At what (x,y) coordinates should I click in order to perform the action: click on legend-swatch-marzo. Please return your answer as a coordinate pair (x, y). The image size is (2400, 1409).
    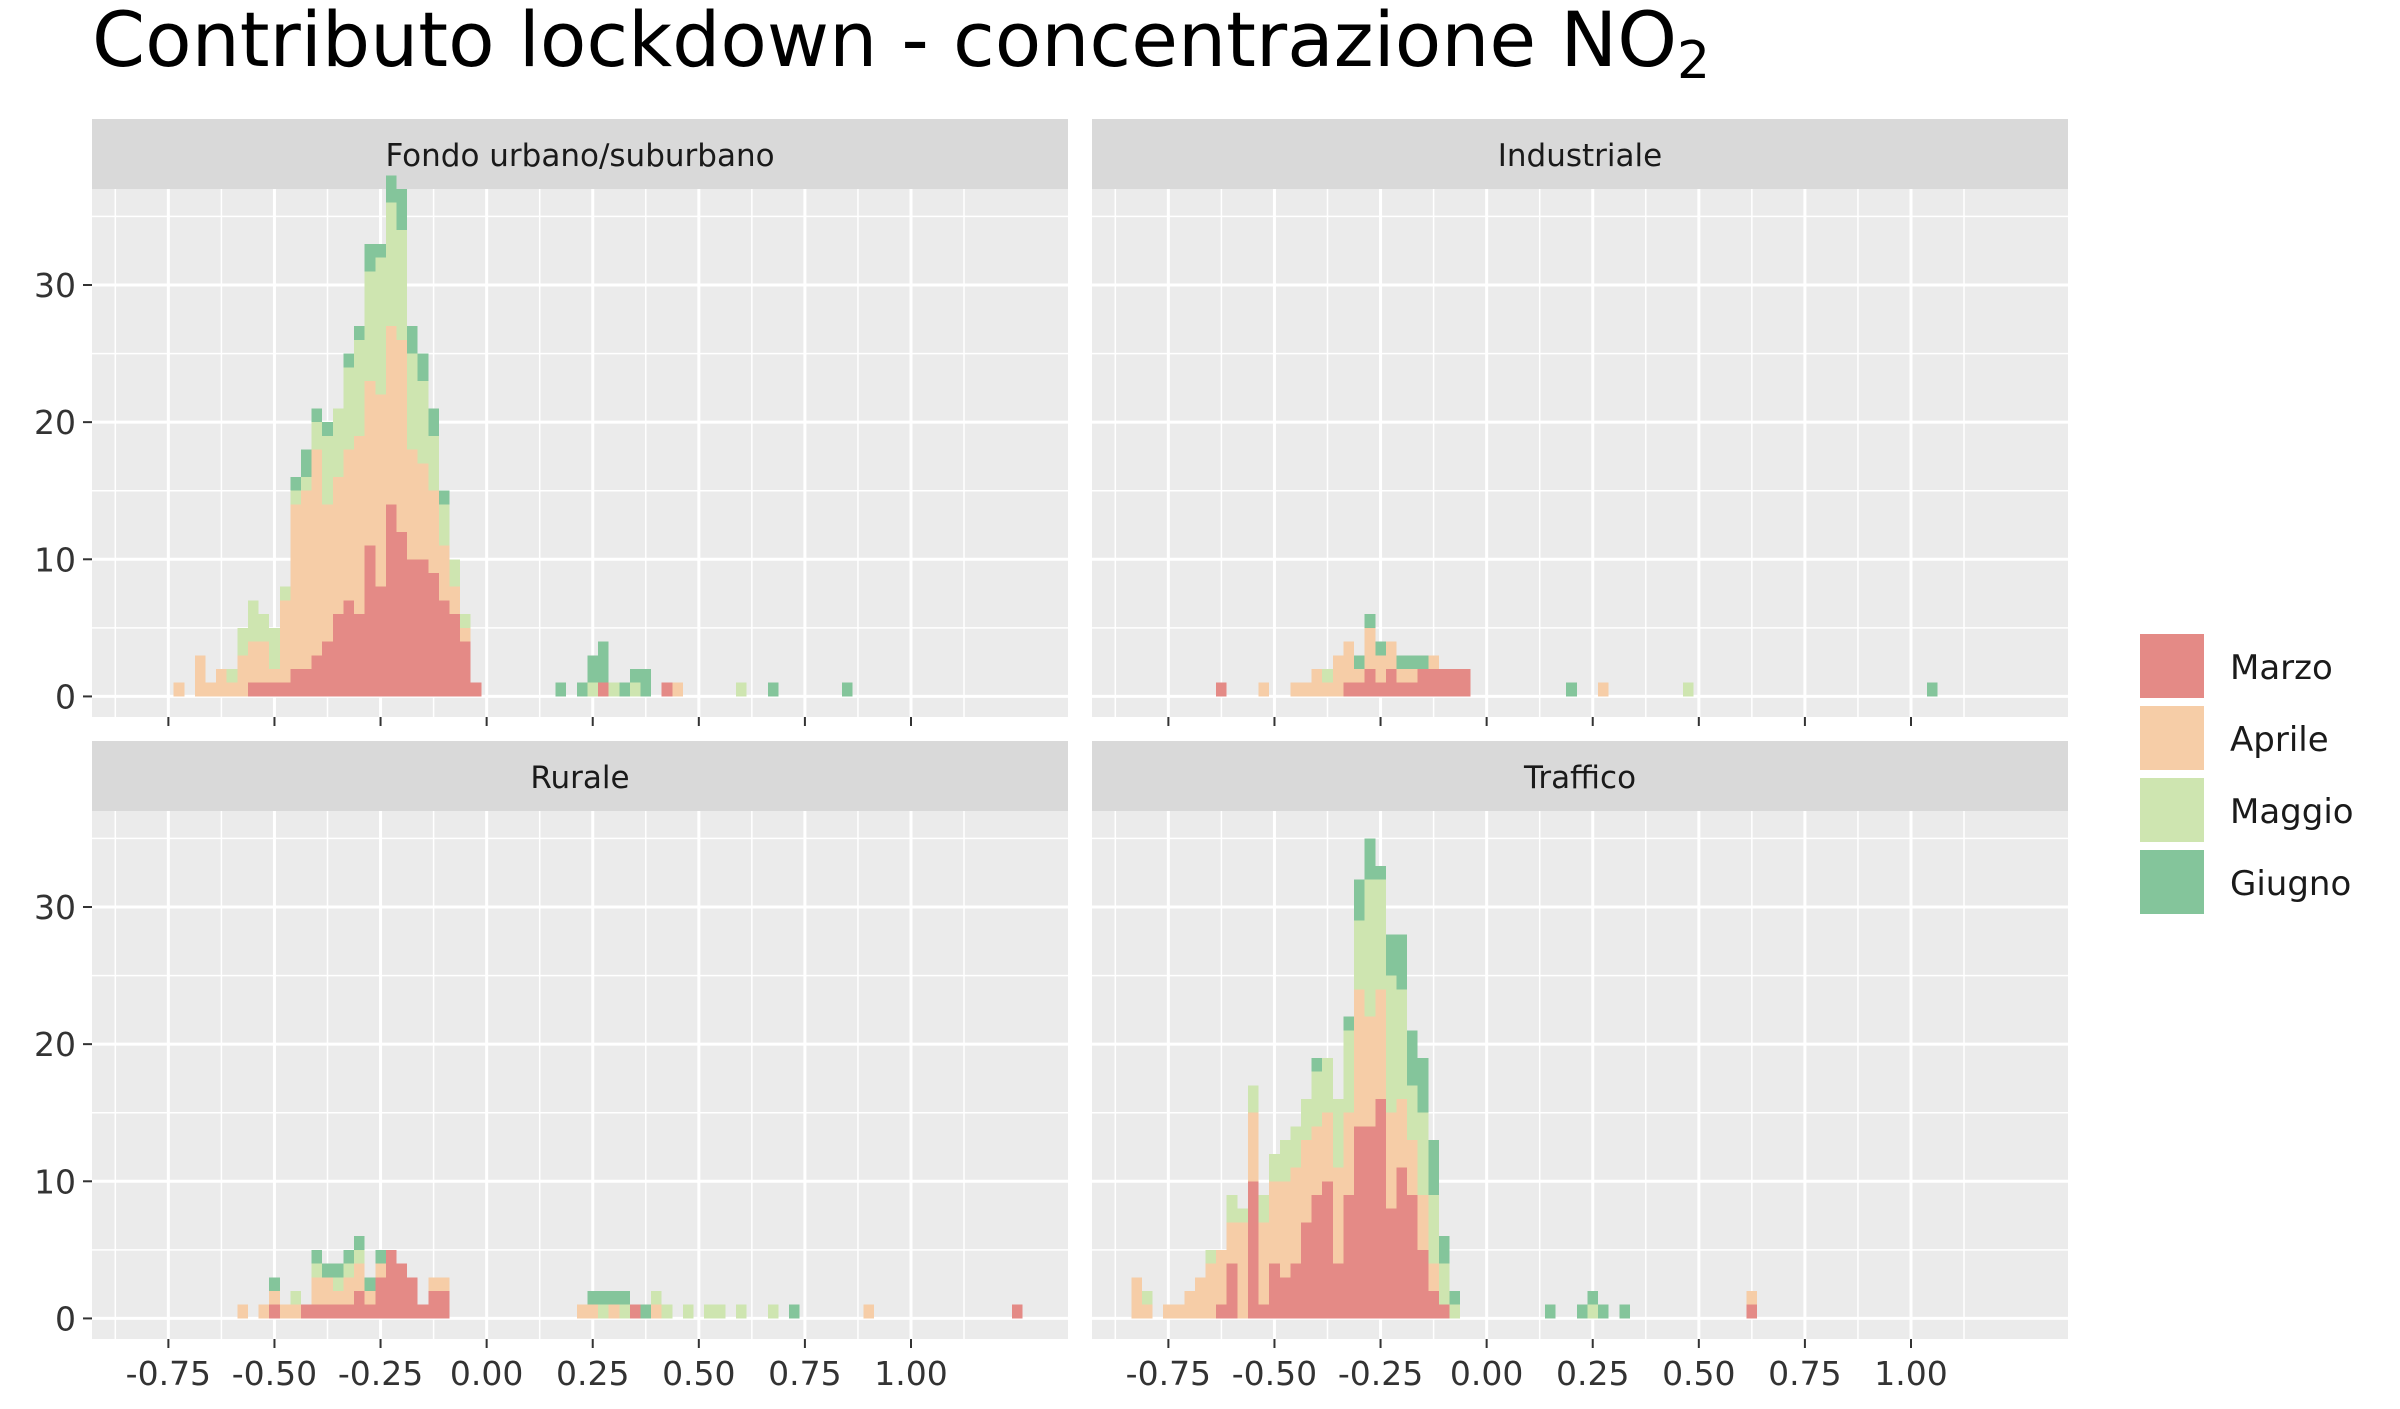
    Looking at the image, I should click on (2172, 666).